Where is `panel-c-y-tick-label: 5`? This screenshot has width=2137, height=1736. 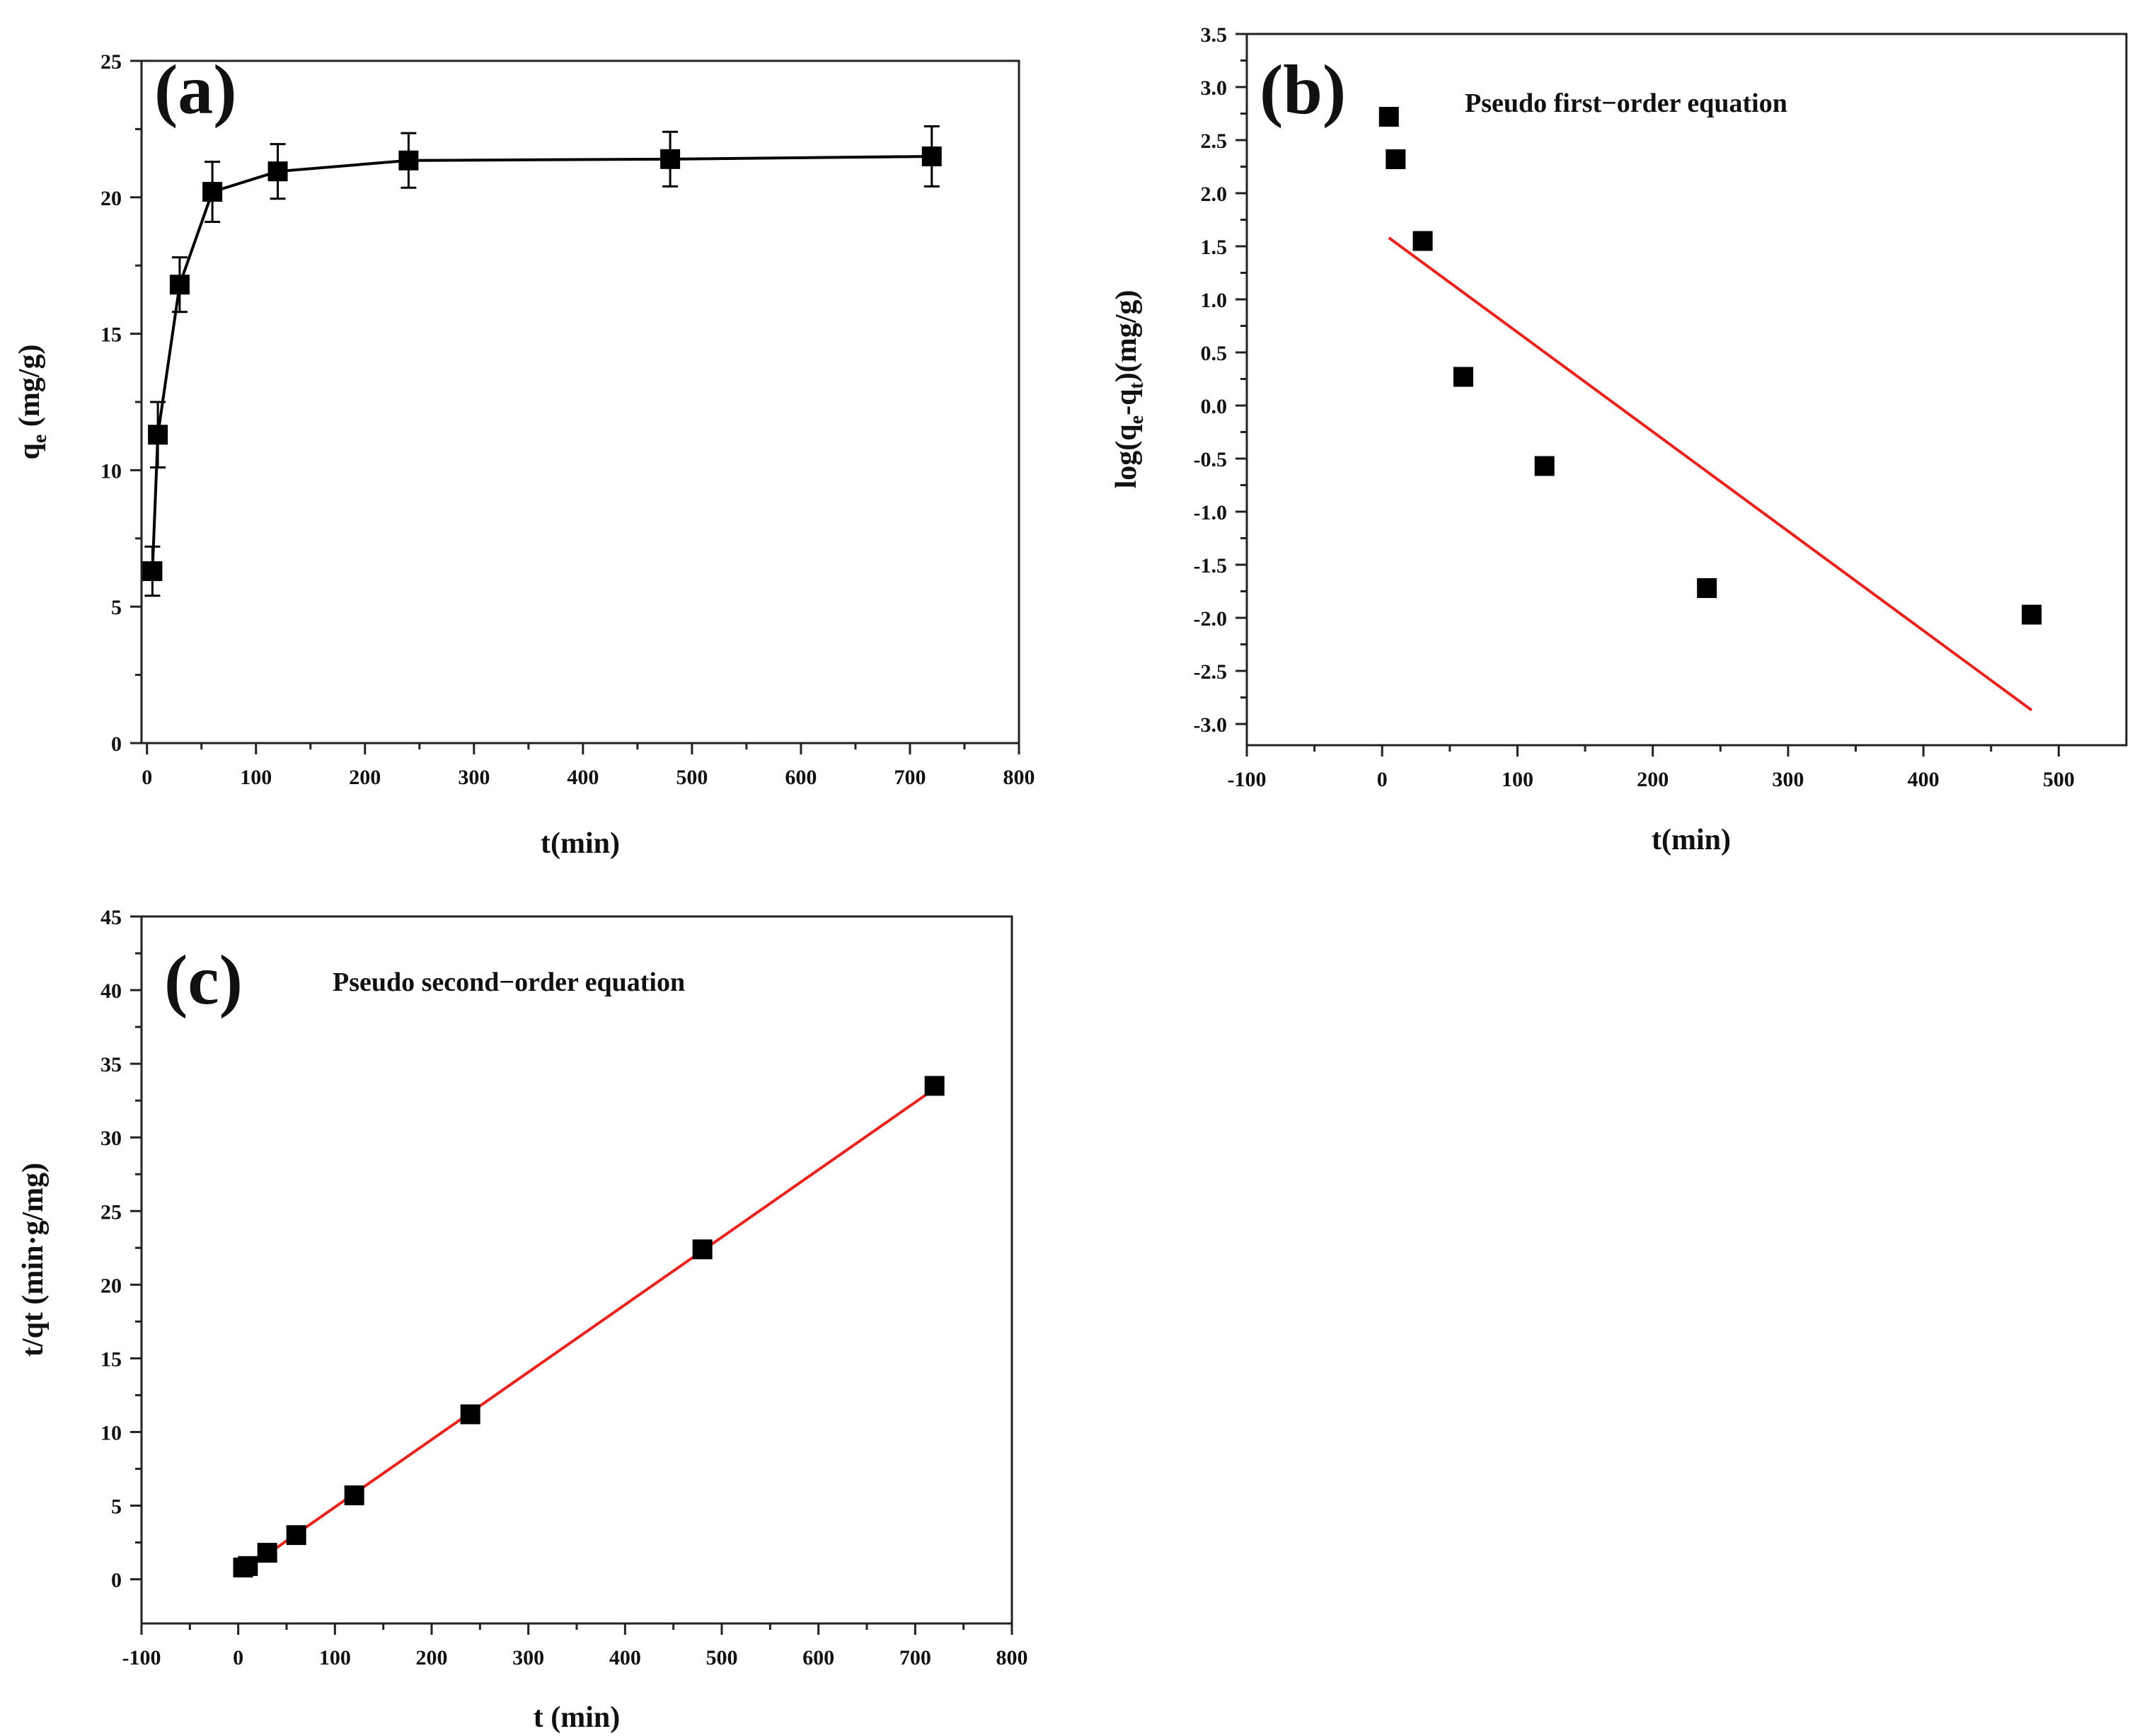
panel-c-y-tick-label: 5 is located at coordinates (117, 1507).